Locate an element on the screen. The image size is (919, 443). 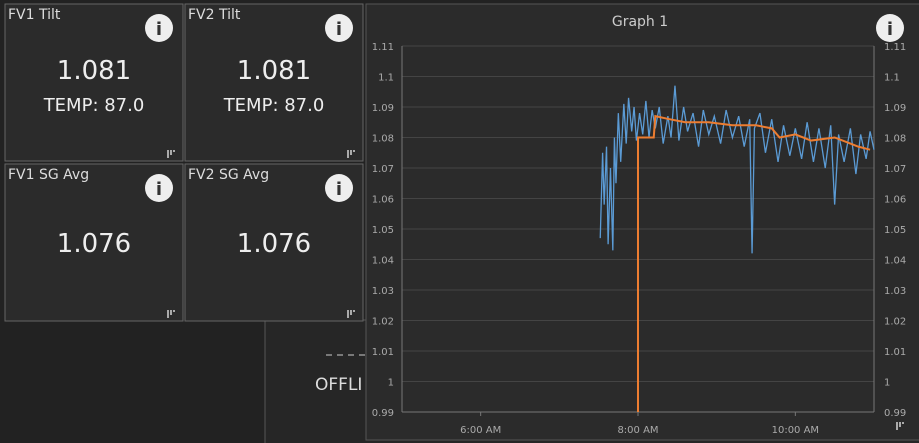
y-tick-label: 1.1 is located at coordinates (386, 78).